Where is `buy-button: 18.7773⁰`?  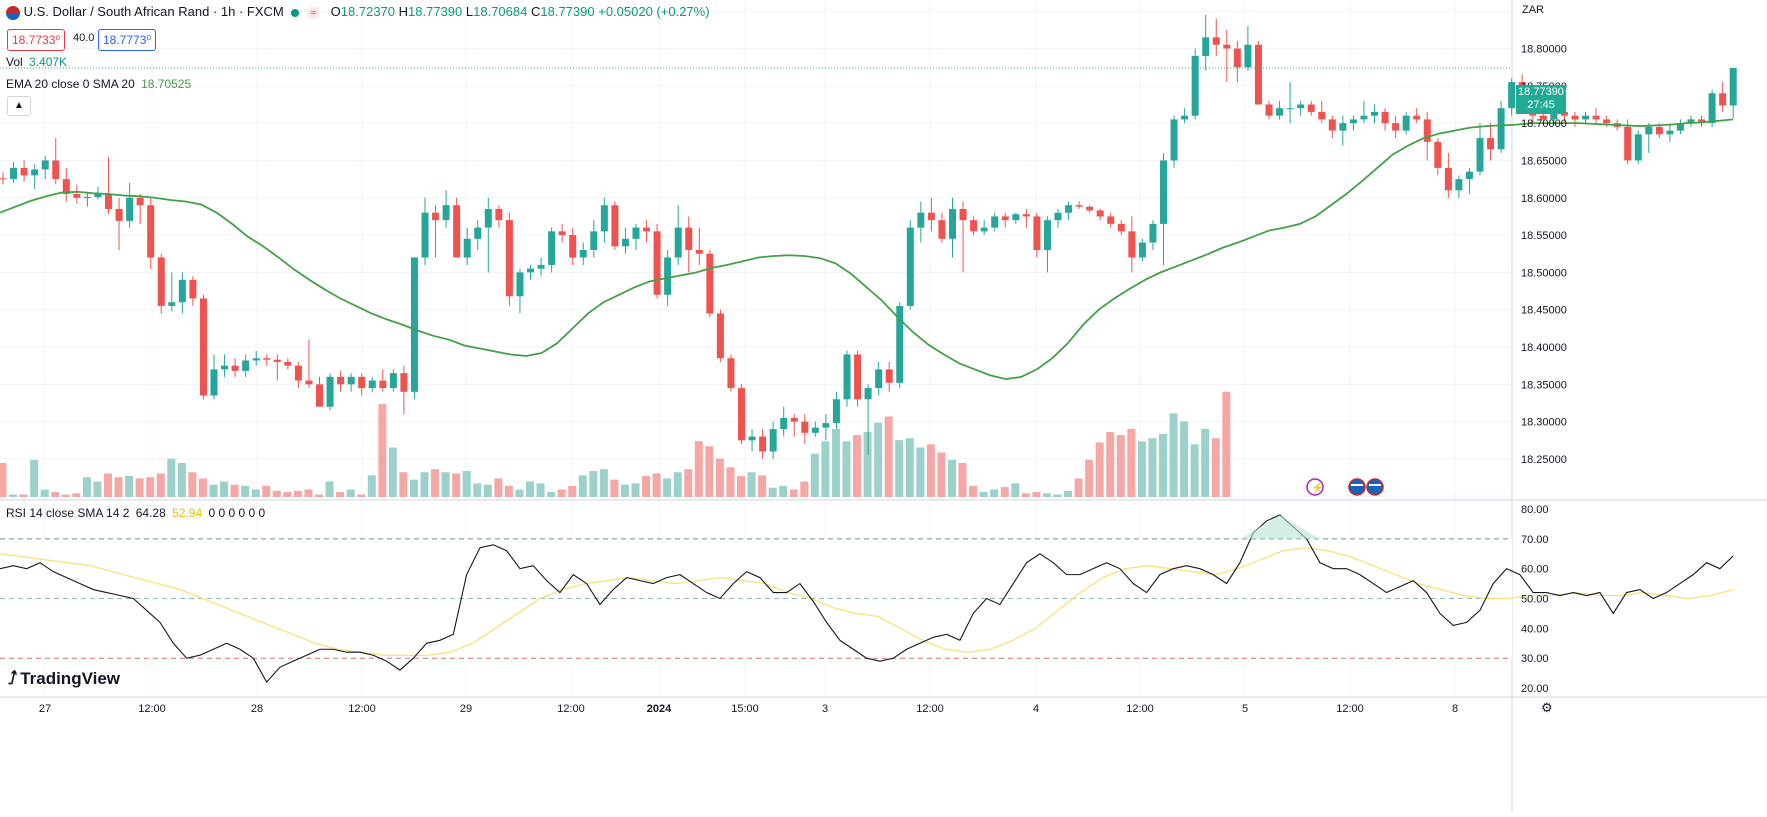 buy-button: 18.7773⁰ is located at coordinates (127, 40).